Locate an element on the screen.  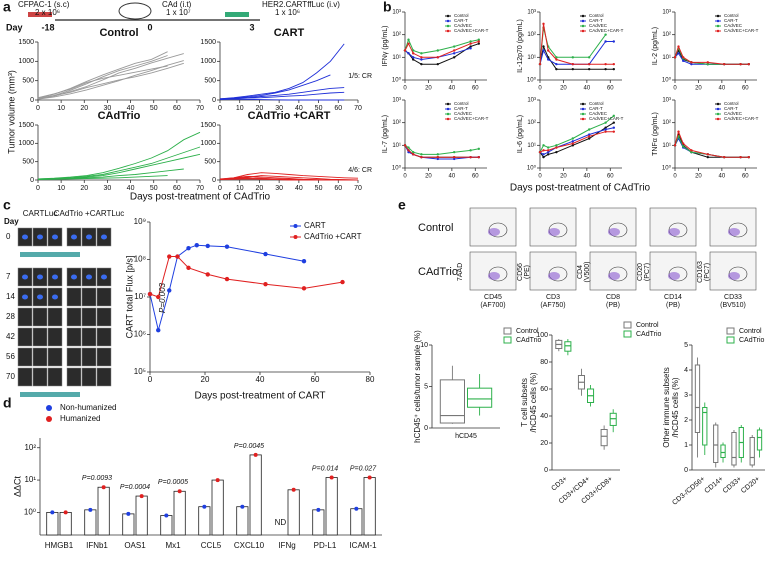
flow-y-label: (PC7) is located at coordinates (647, 272).